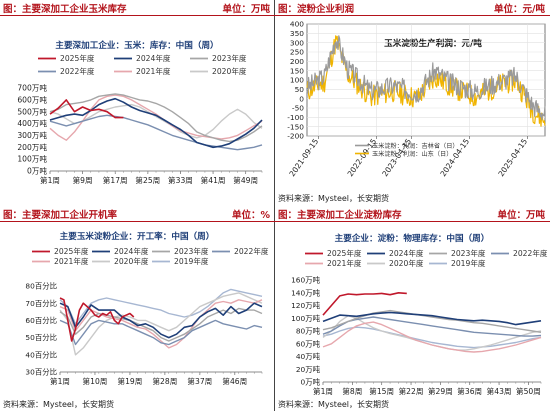 The image size is (550, 411). What do you see at coordinates (305, 305) in the screenshot?
I see `y-tick-label: 120万吨` at bounding box center [305, 305].